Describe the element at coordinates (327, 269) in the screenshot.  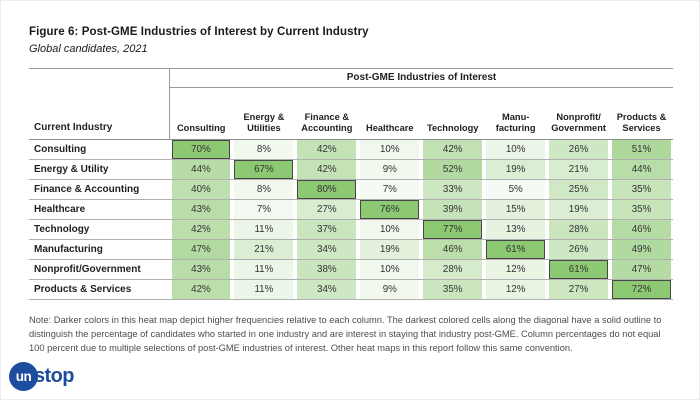
I see `heatmap-cell: 38%` at that location.